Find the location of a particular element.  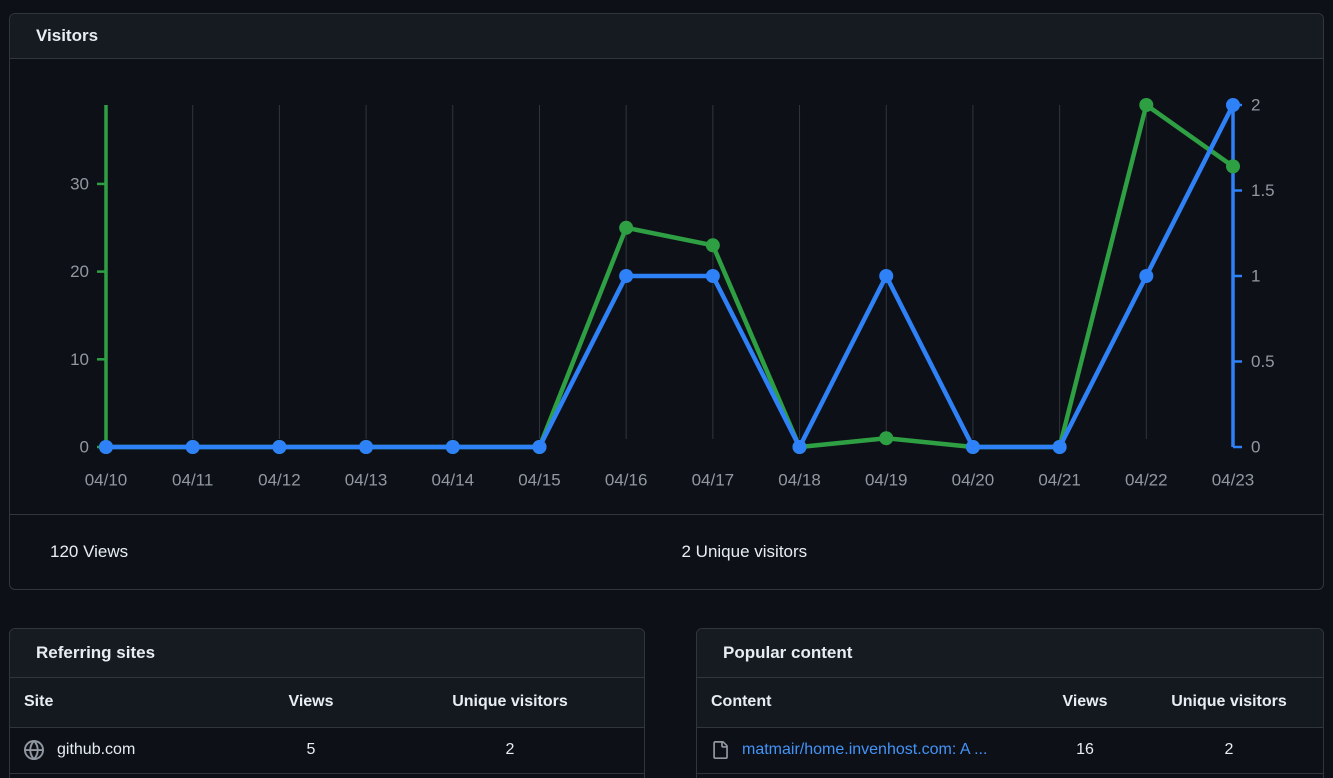

left-axis-tick-label: 10 is located at coordinates (79, 359).